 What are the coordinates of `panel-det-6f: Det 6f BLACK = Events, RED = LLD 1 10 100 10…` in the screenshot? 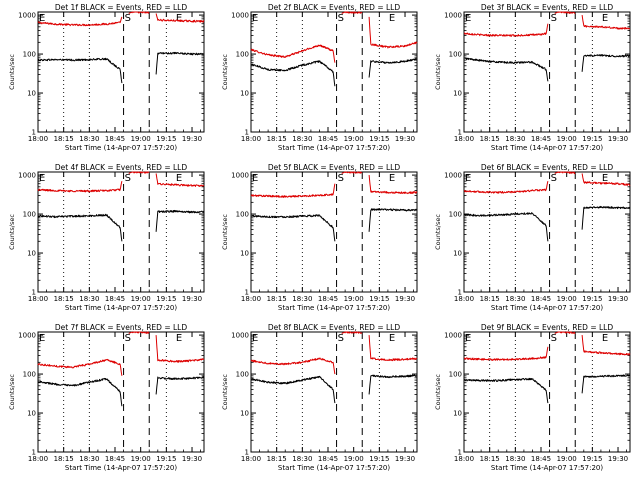 It's located at (532, 237).